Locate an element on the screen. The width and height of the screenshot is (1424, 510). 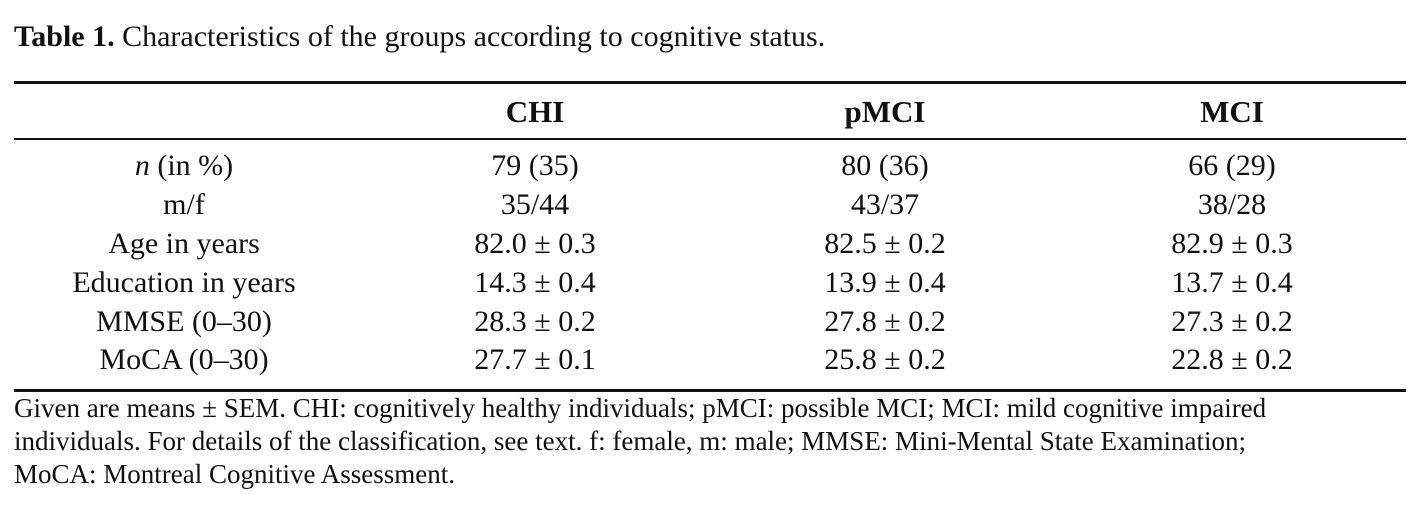
table-cell: 22.8 ± 0.2 is located at coordinates (1232, 359).